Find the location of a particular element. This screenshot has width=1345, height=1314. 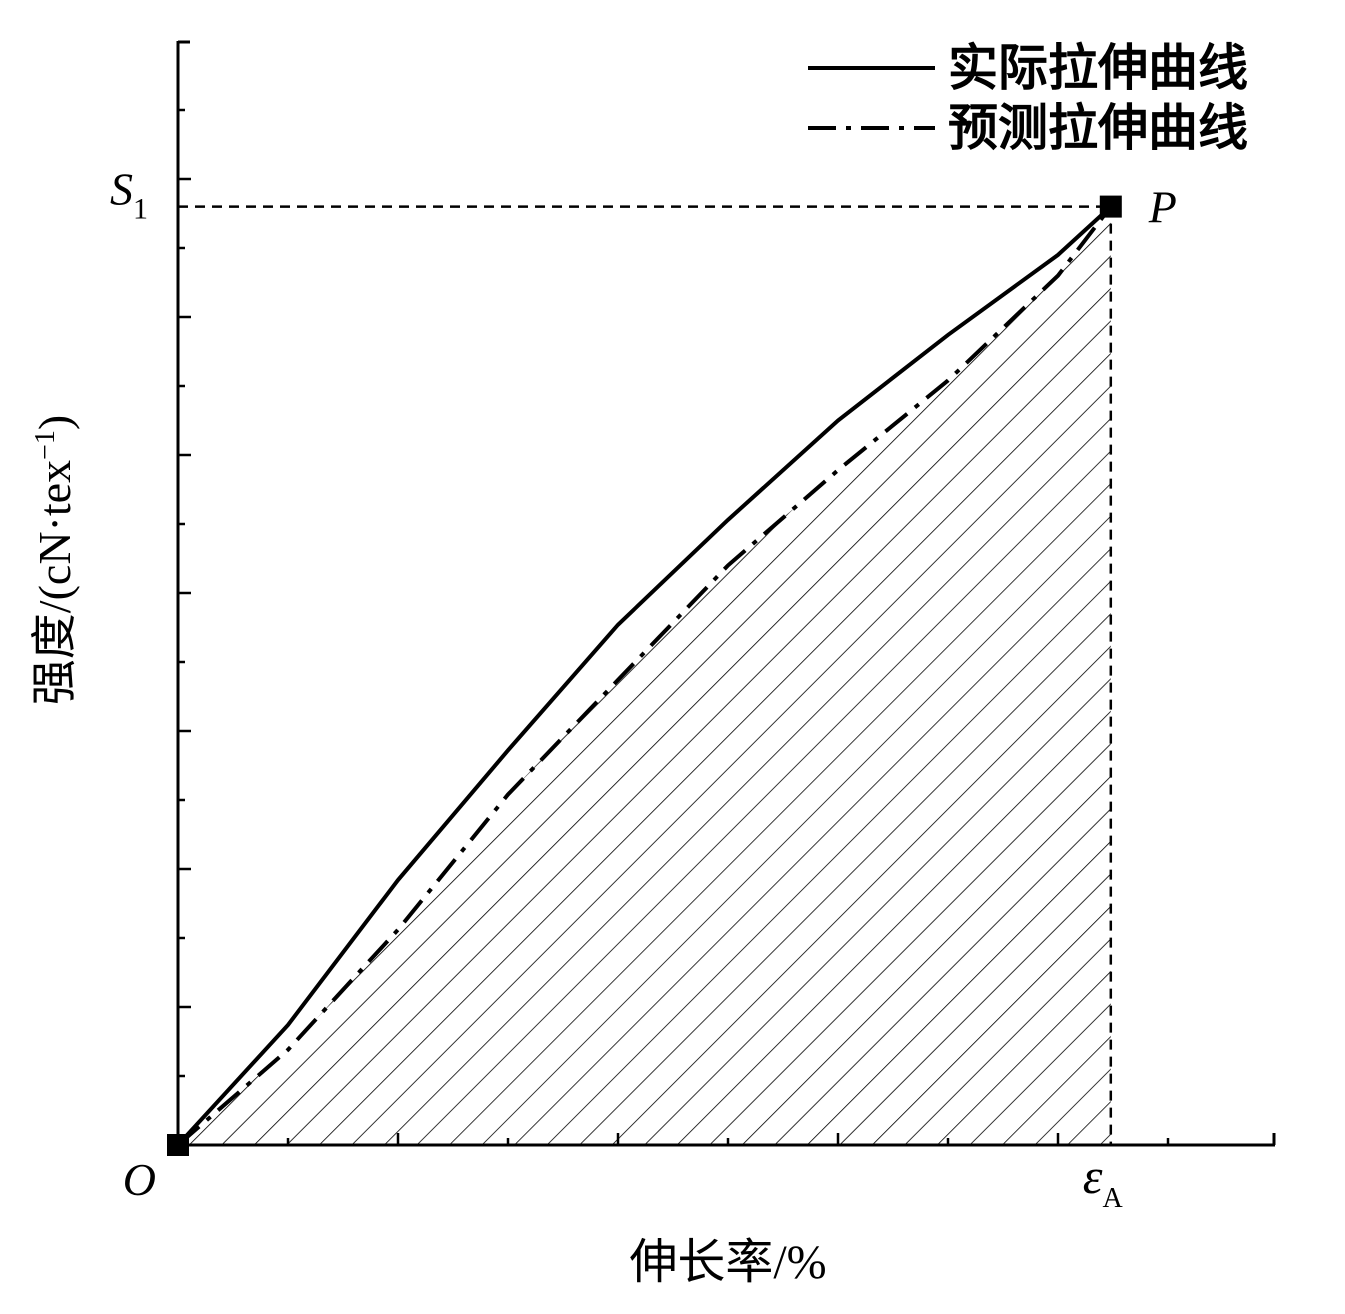

x-axis-title: 伸长率/% is located at coordinates (727, 1262).